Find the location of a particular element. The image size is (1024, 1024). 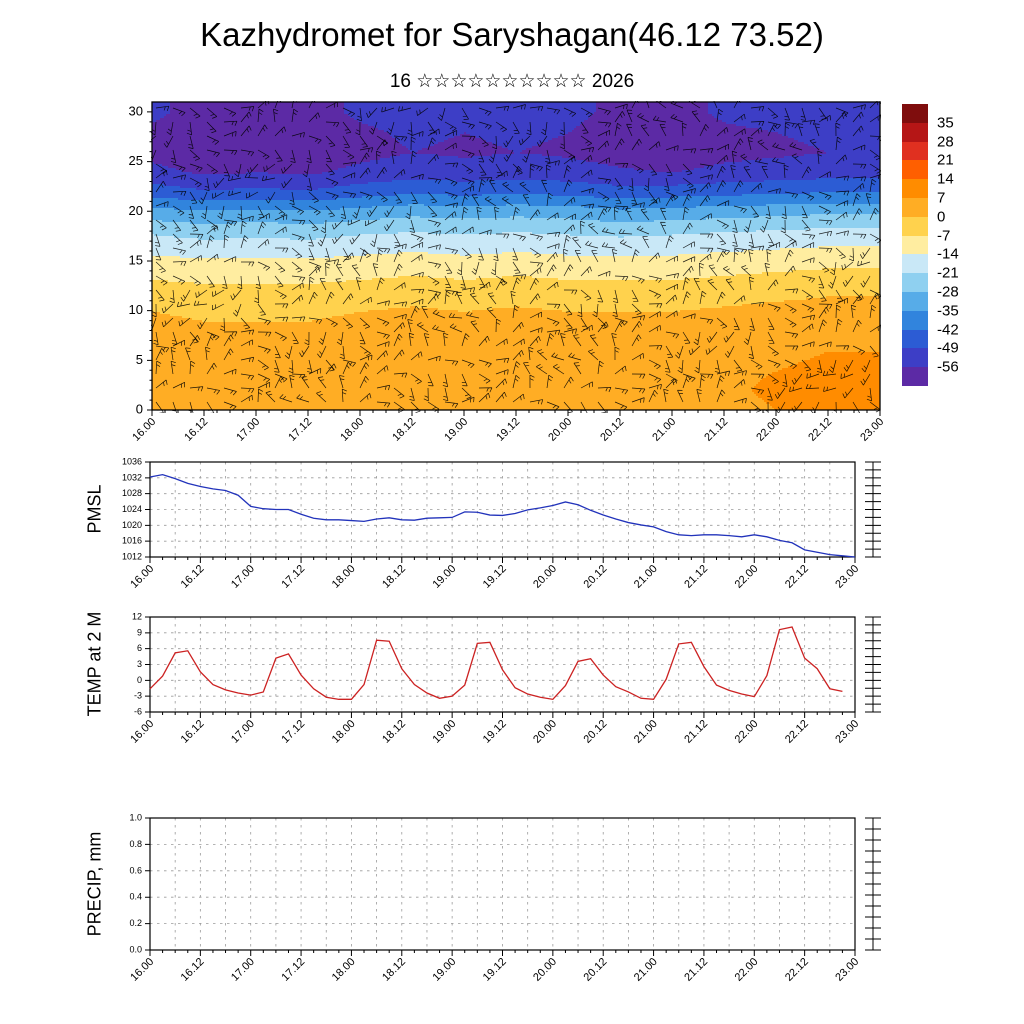

colorbar-label: -56 is located at coordinates (948, 367).